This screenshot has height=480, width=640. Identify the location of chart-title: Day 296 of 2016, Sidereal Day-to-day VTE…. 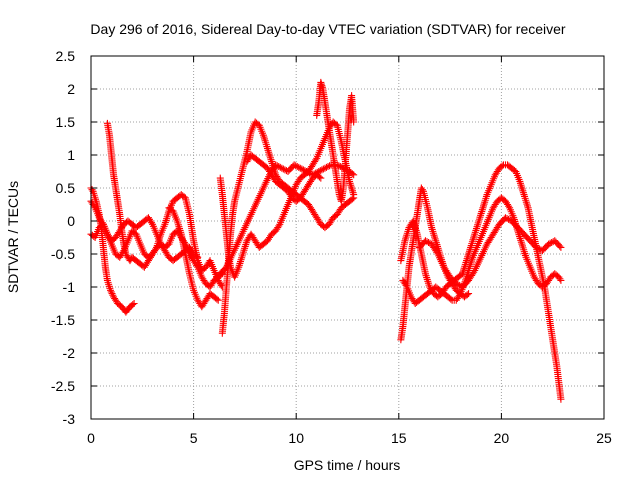
(327, 29).